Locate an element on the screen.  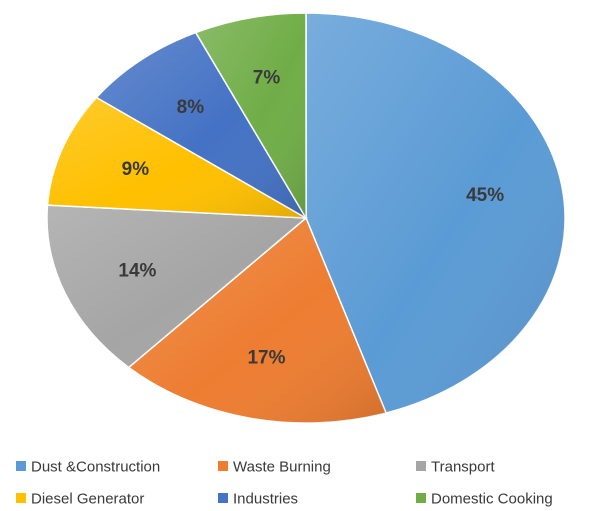
data-label-industries: 8% is located at coordinates (191, 107).